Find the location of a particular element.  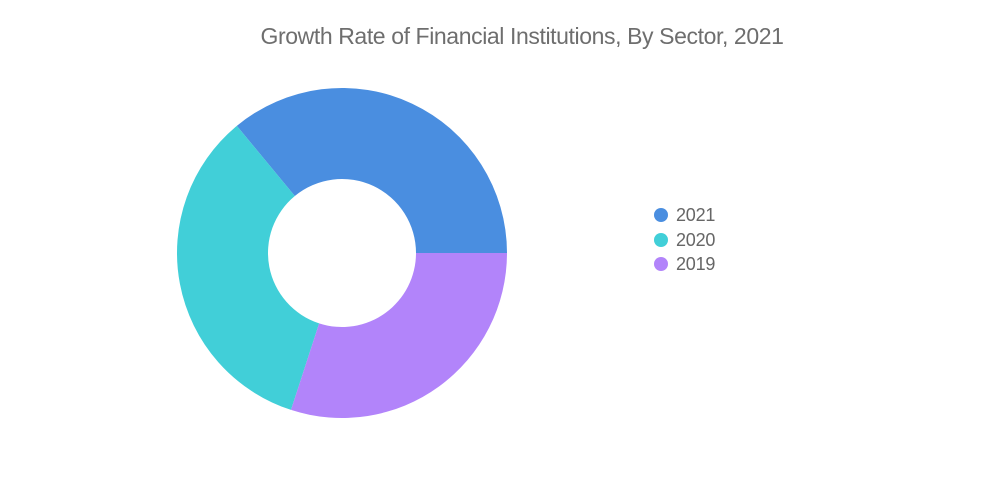

legend-label: 2021 is located at coordinates (696, 215).